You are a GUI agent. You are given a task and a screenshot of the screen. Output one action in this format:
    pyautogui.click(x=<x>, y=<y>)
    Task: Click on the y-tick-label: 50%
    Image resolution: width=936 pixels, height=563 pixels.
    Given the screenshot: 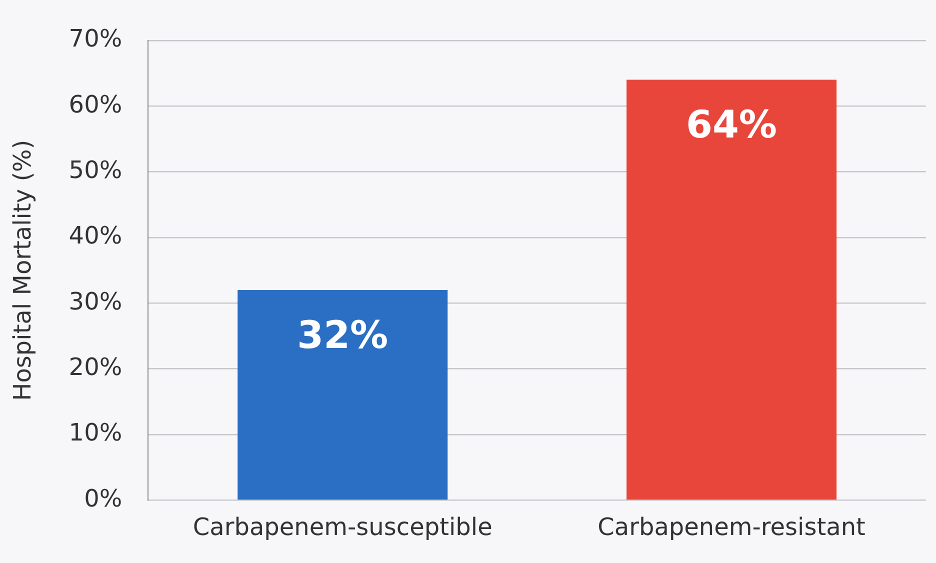 What is the action you would take?
    pyautogui.click(x=95, y=170)
    